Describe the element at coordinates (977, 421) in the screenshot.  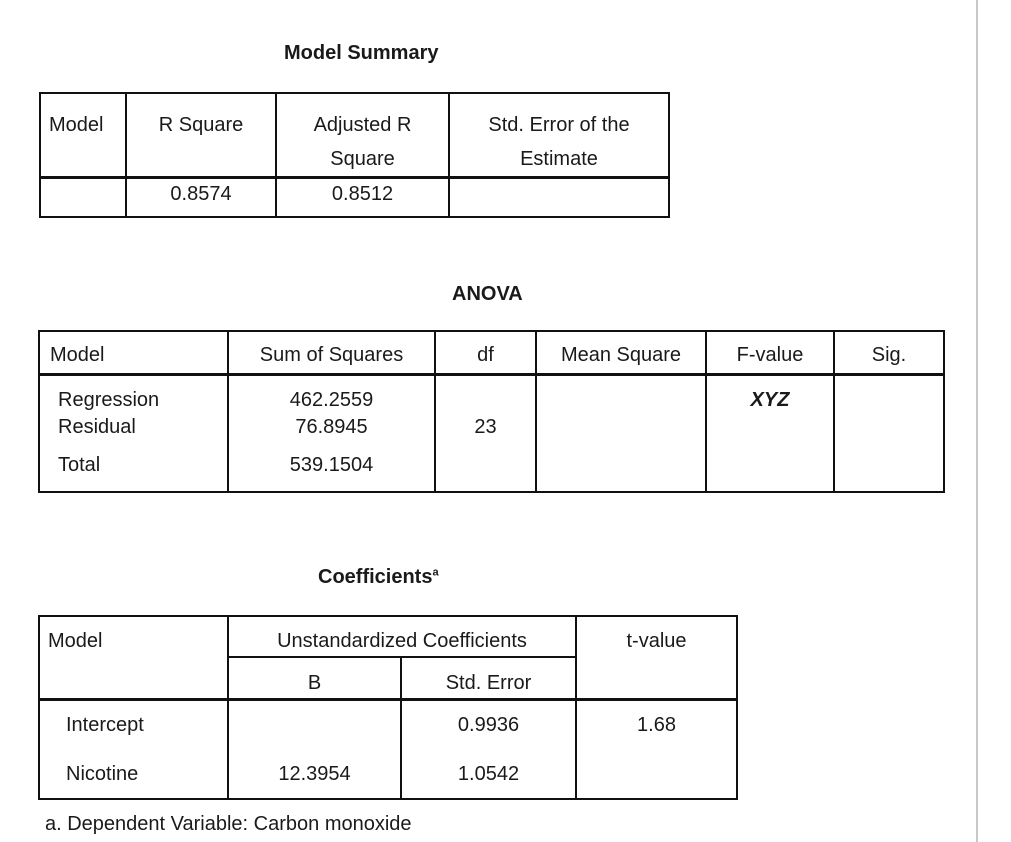
I see `page-edge-line` at that location.